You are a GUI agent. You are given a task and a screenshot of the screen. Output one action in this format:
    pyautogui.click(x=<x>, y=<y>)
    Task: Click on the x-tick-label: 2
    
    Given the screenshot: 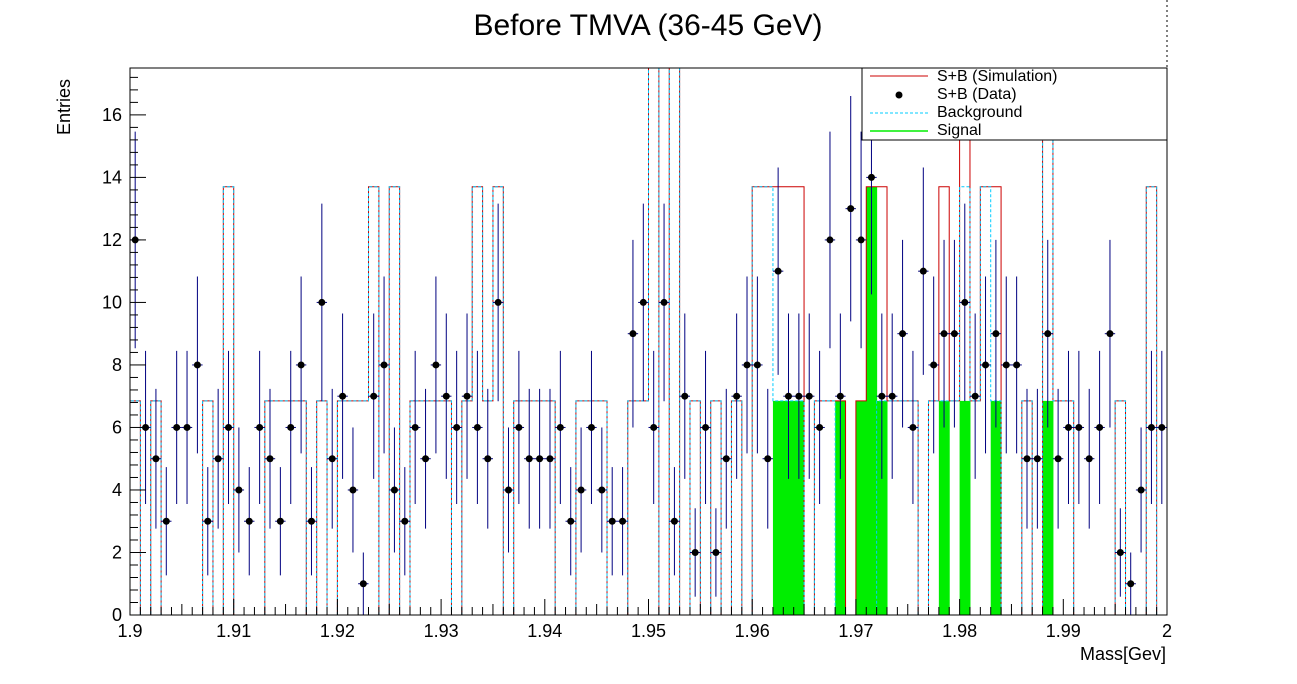 What is the action you would take?
    pyautogui.click(x=1167, y=631)
    